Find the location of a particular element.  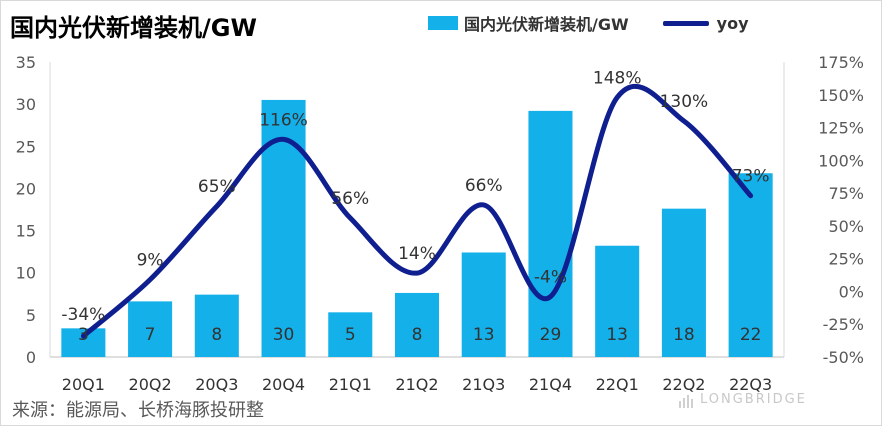

legend-line-label: yoy is located at coordinates (732, 23).